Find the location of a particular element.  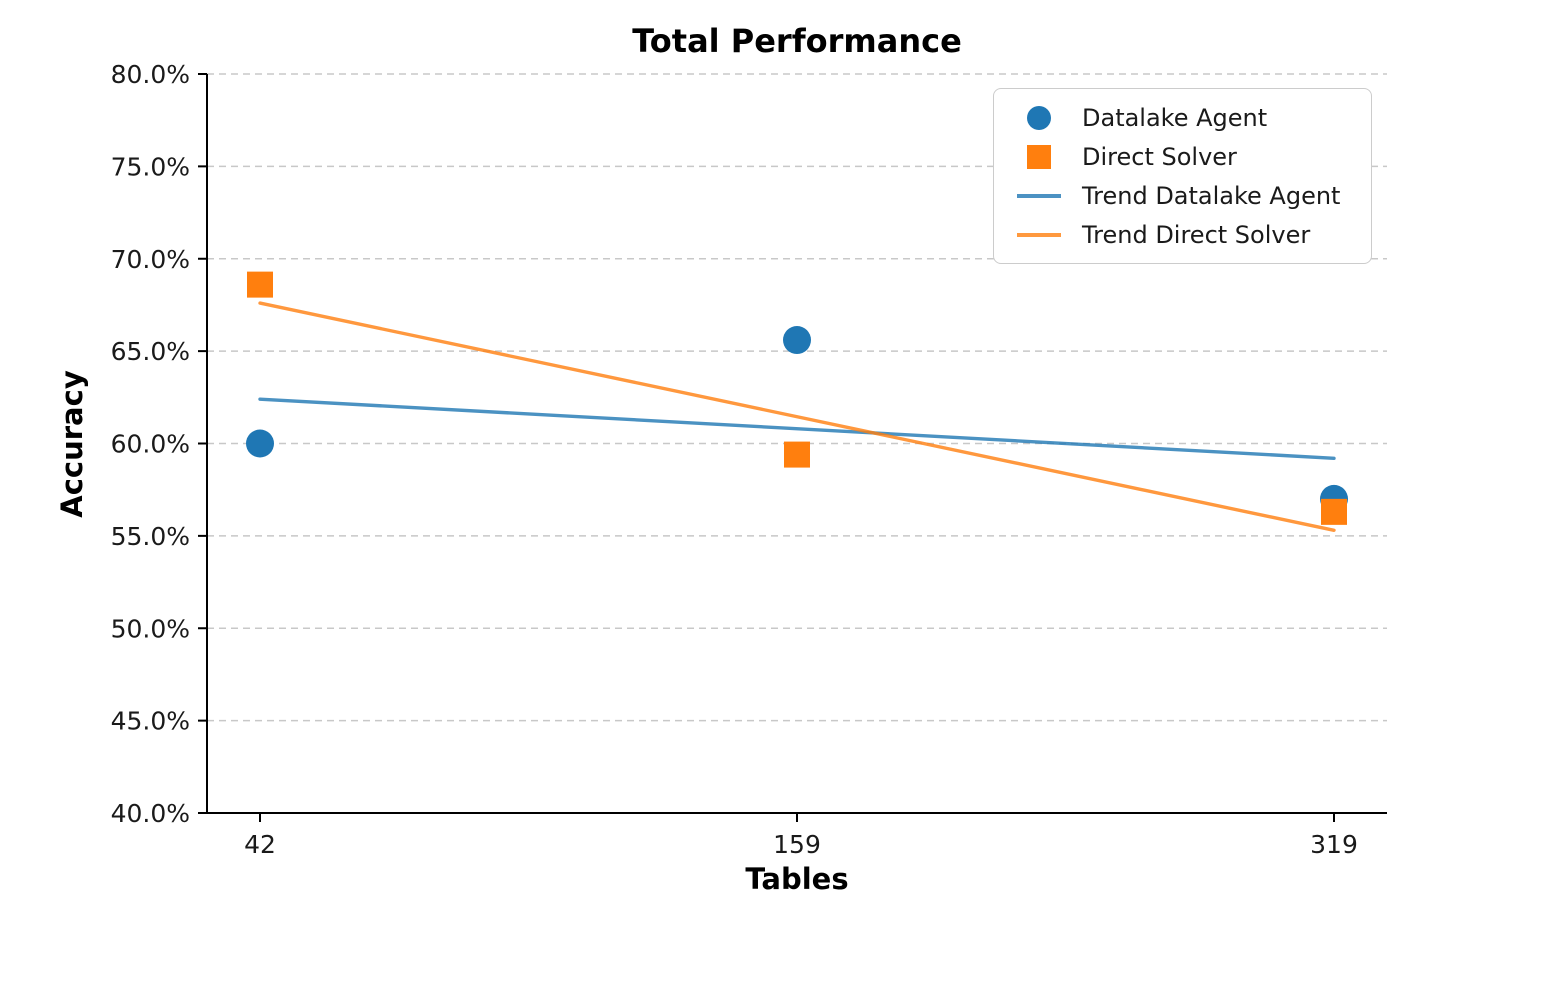

y-tick-label: 80.0% is located at coordinates (150, 74).